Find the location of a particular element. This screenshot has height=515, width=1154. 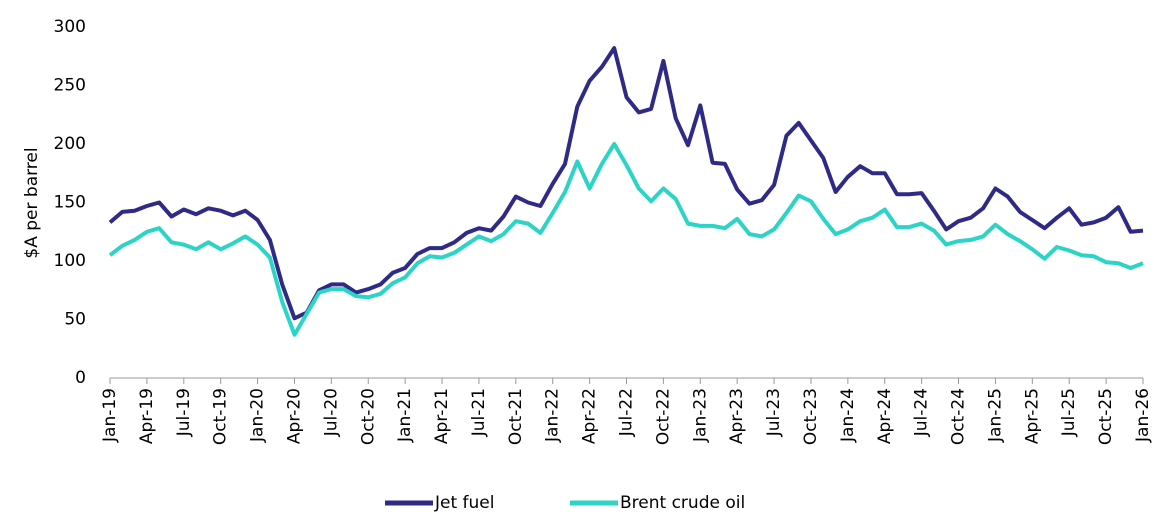

y-tick-label: 0 is located at coordinates (80, 378).